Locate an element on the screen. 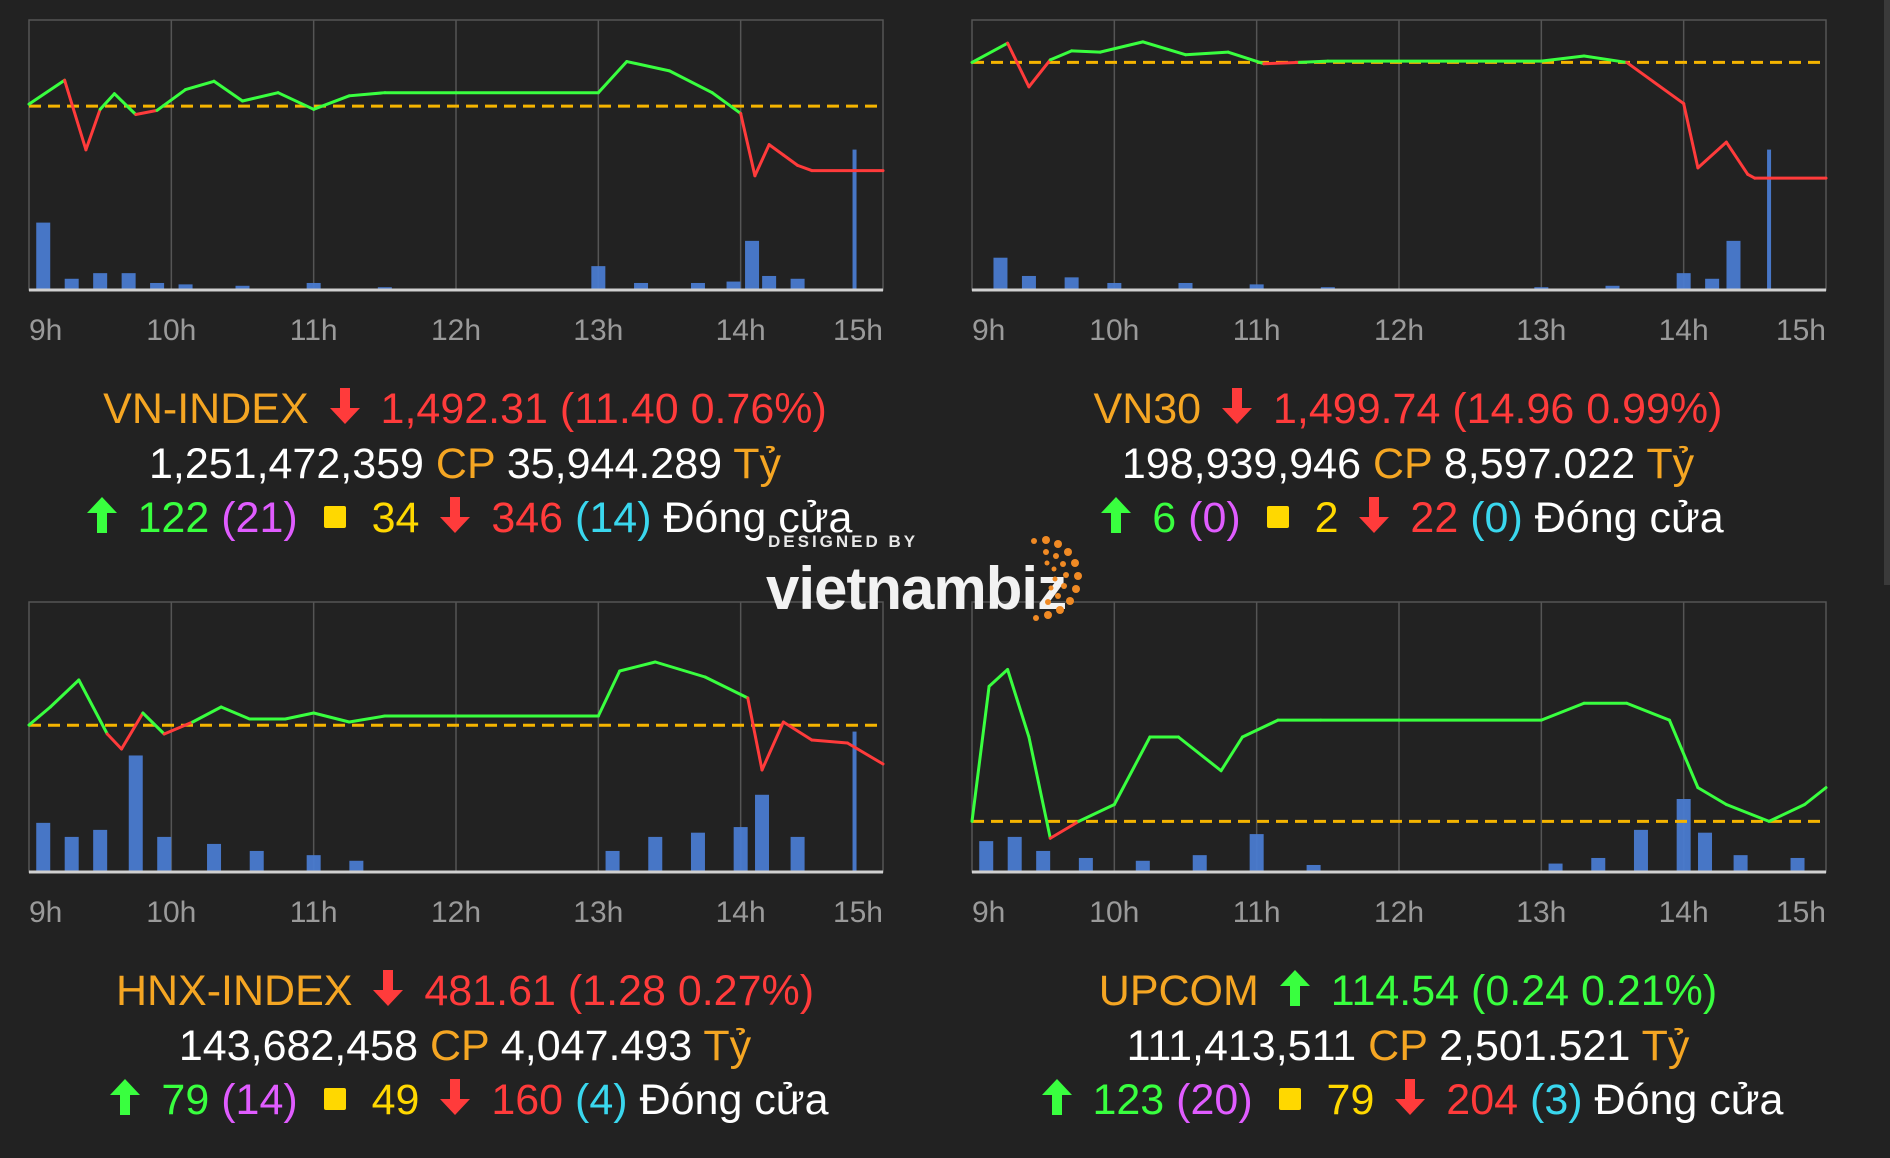 This screenshot has width=1890, height=1158. designed-by-text: DESIGNED BY is located at coordinates (843, 541).